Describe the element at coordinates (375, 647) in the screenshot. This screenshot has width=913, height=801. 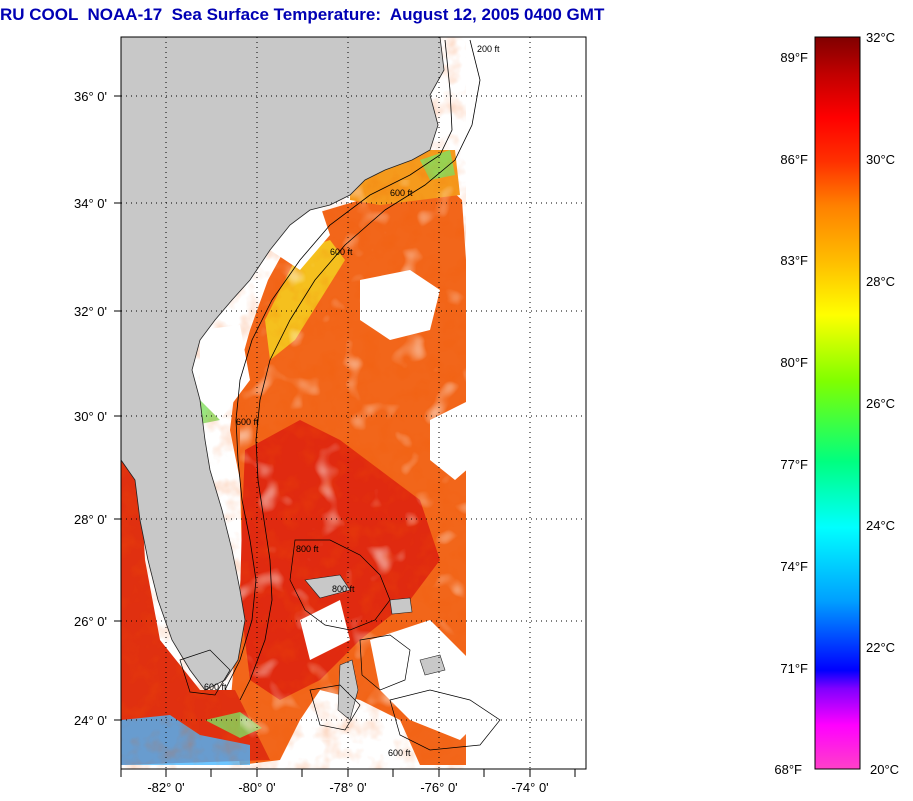
I see `land-bahamas` at that location.